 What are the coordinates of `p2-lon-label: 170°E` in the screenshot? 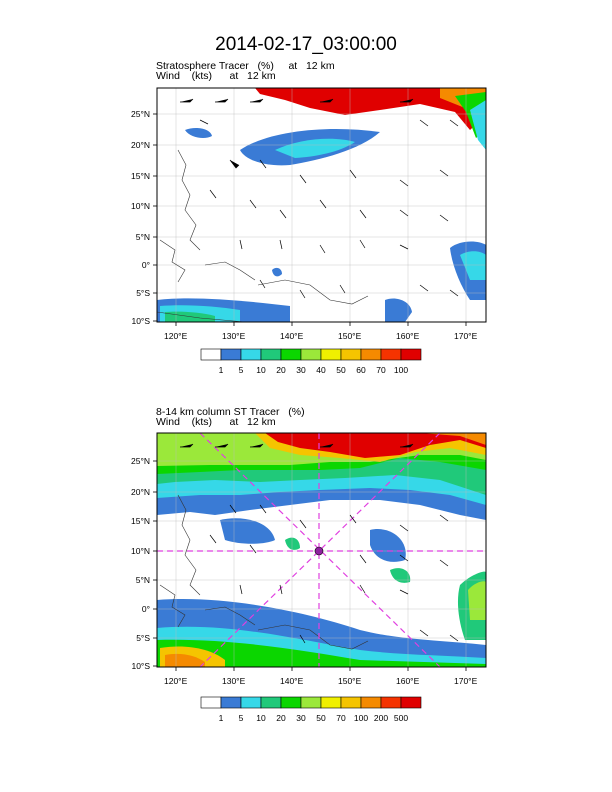 It's located at (466, 681).